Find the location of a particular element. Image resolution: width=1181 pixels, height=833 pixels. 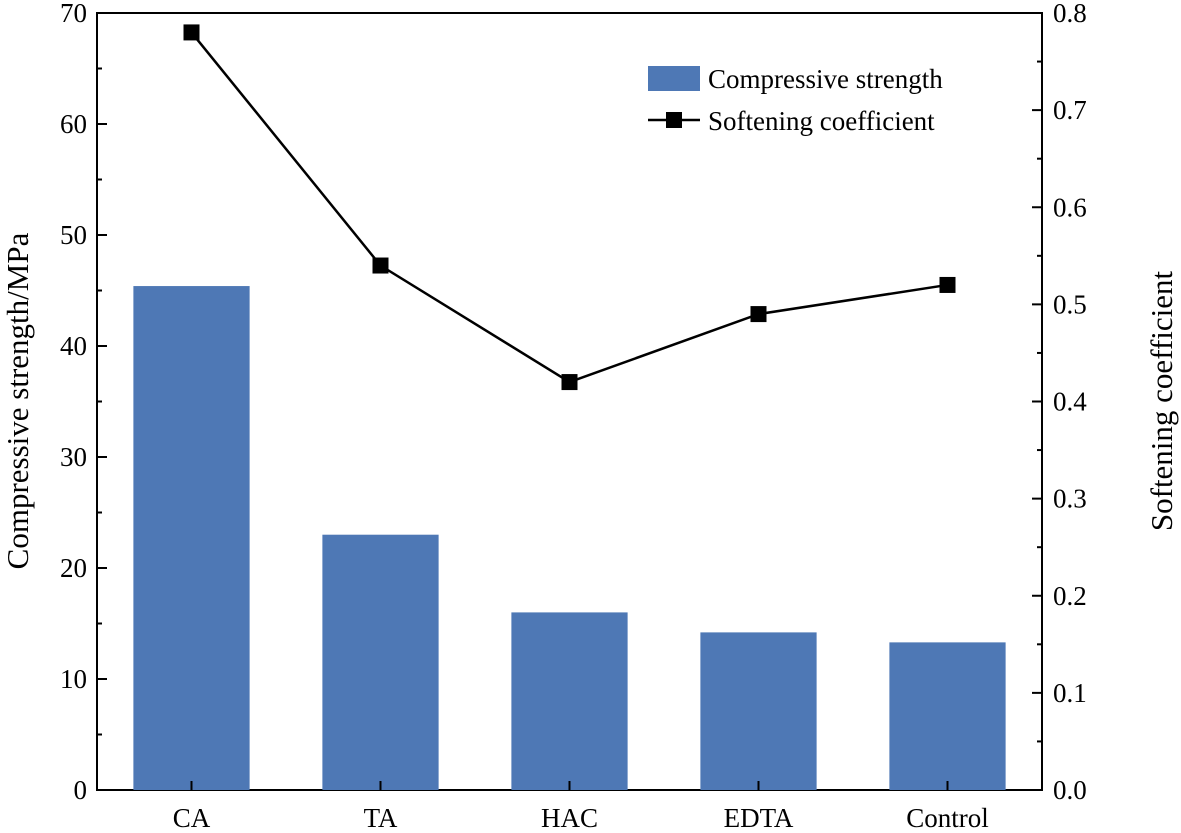

x-tick-label: EDTA is located at coordinates (759, 818).